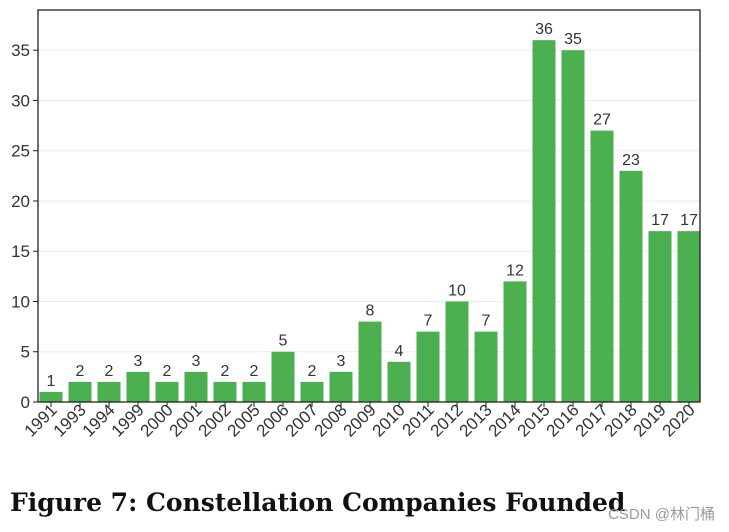 Image resolution: width=729 pixels, height=532 pixels. What do you see at coordinates (24, 226) in the screenshot?
I see `y-axis-ticks: 0 5 10 15 20 25 30 35` at bounding box center [24, 226].